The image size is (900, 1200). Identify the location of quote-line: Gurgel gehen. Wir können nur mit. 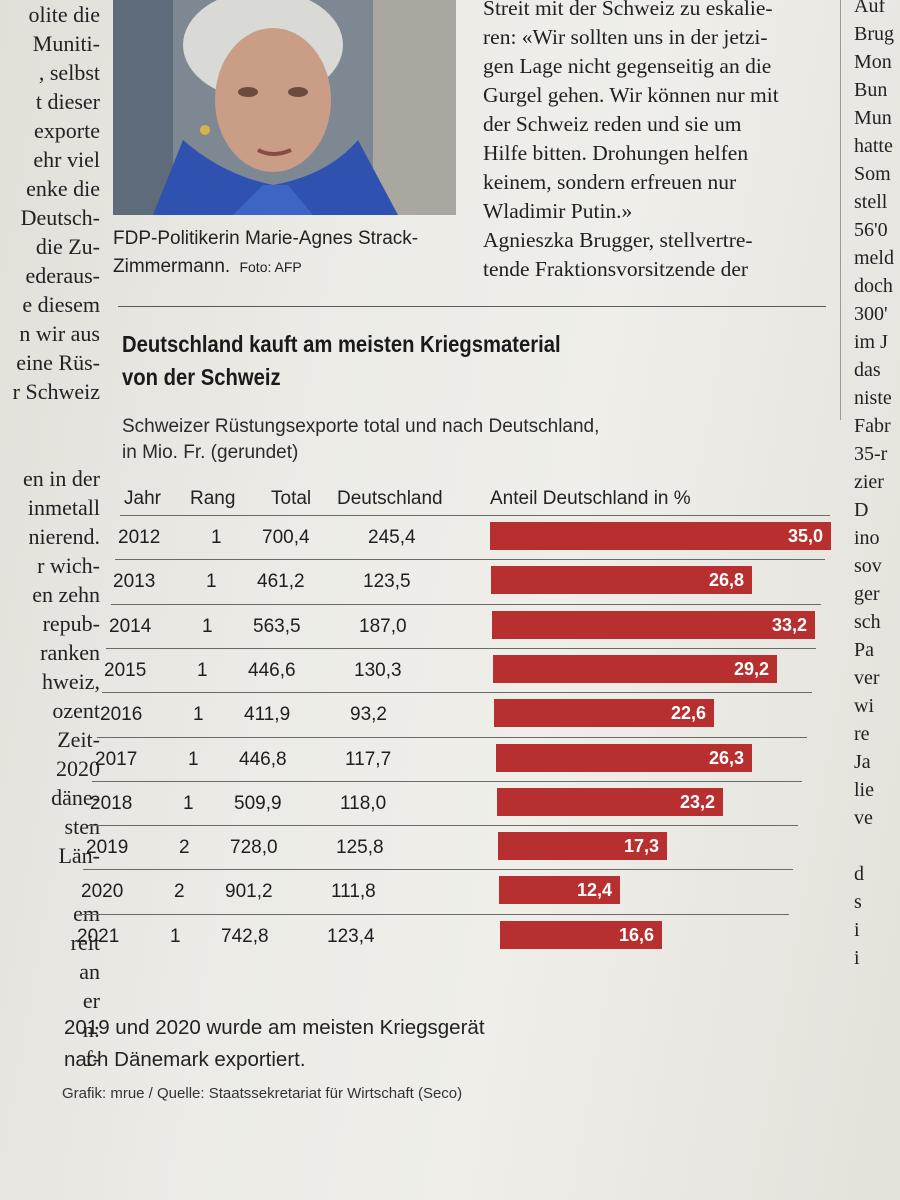
(631, 95).